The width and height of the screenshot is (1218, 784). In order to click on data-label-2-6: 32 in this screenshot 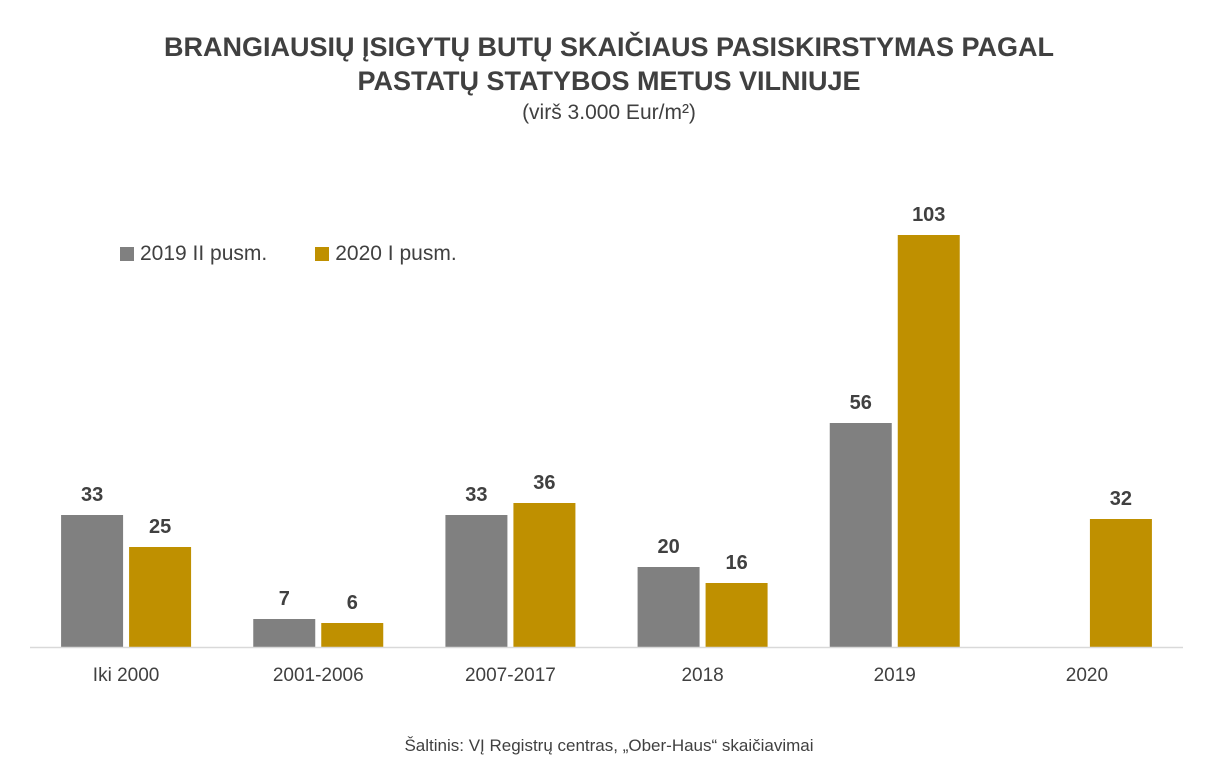, I will do `click(1121, 499)`.